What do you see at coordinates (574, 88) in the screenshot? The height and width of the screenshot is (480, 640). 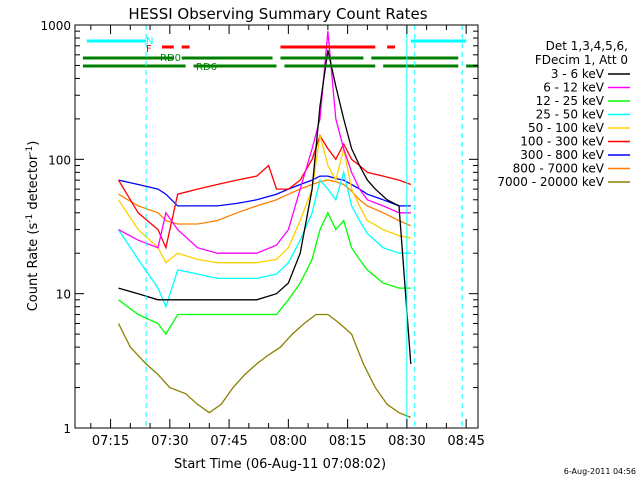 I see `legend-label: 6 - 12 keV` at bounding box center [574, 88].